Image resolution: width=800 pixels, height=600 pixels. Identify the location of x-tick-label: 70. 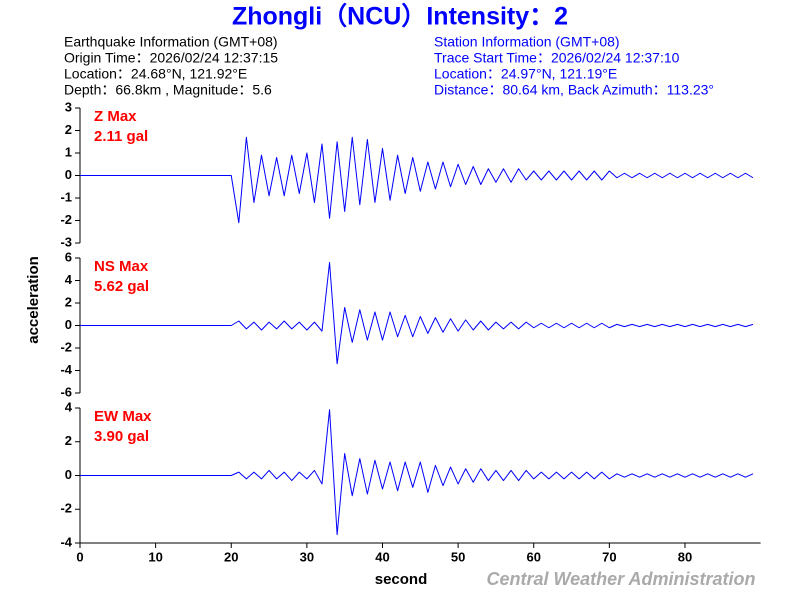
(609, 556).